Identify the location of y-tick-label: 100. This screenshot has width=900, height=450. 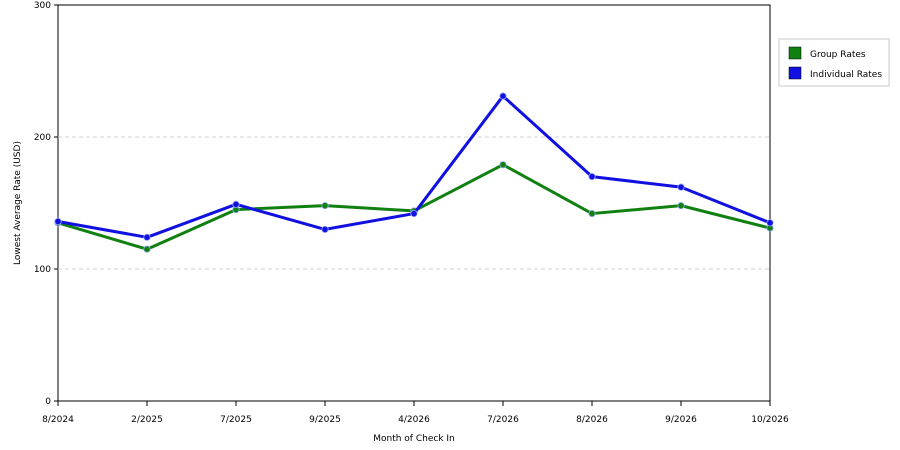
(42, 270).